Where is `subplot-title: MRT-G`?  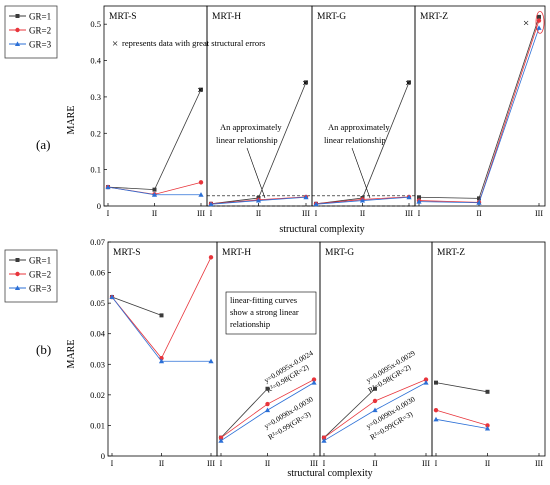
subplot-title: MRT-G is located at coordinates (339, 253).